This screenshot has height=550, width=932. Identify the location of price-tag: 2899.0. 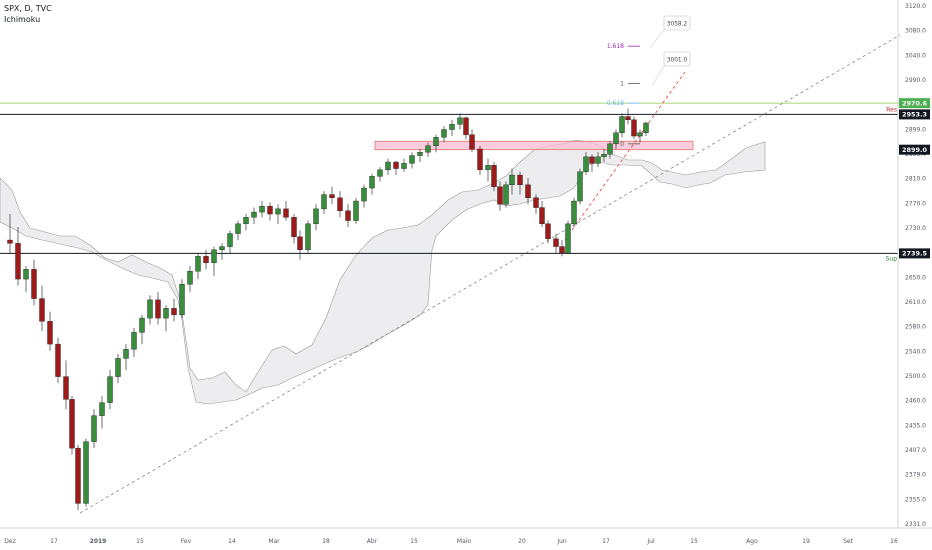
(914, 149).